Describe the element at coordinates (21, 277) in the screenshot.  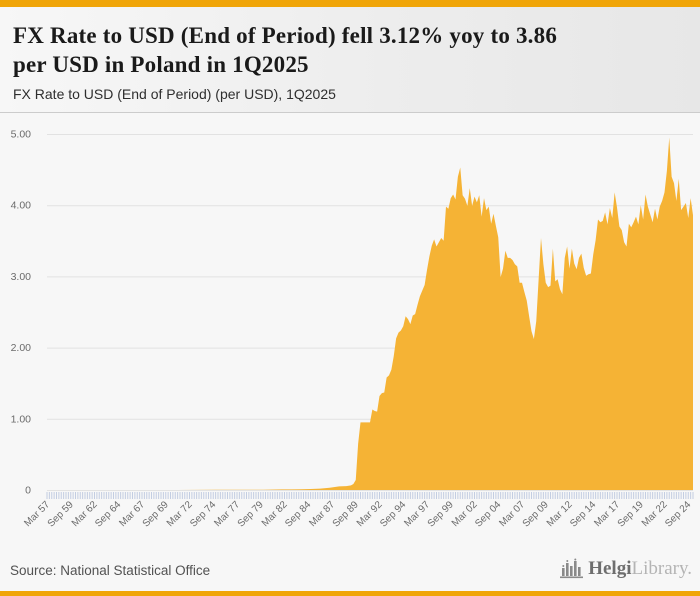
I see `y-axis-label: 3.00` at that location.